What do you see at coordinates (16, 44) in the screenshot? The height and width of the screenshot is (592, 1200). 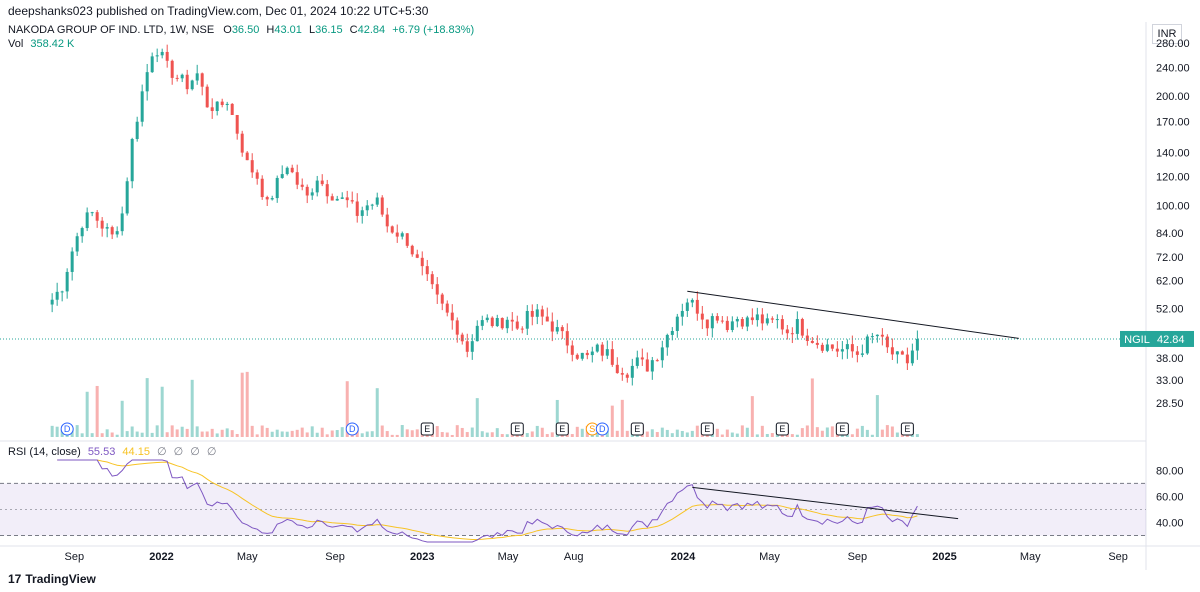 I see `volume-label: Vol` at bounding box center [16, 44].